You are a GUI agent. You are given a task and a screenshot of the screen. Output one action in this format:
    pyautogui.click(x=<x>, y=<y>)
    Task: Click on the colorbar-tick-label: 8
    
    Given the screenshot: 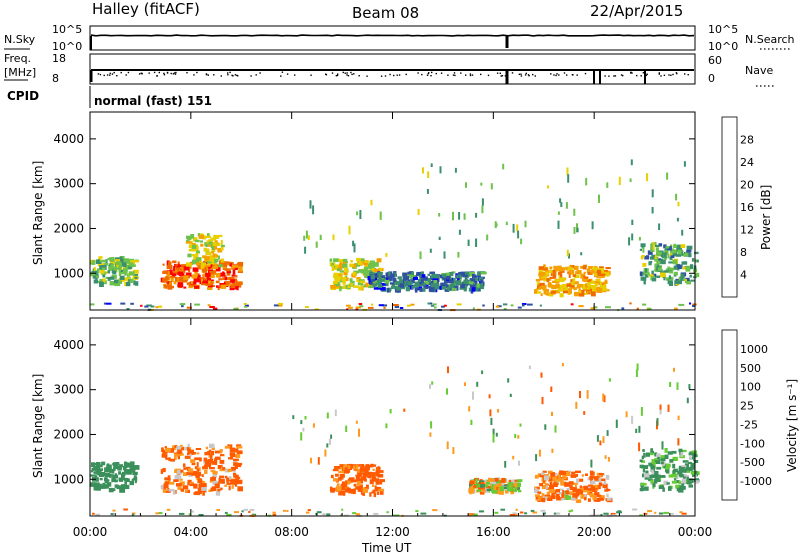 What is the action you would take?
    pyautogui.click(x=743, y=252)
    